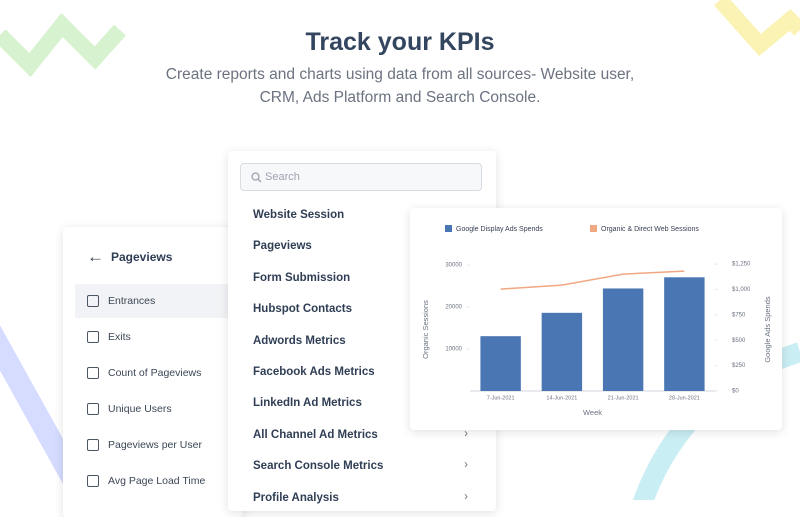 This screenshot has height=517, width=800. What do you see at coordinates (314, 372) in the screenshot?
I see `metric-label: Facebook Ads Metrics` at bounding box center [314, 372].